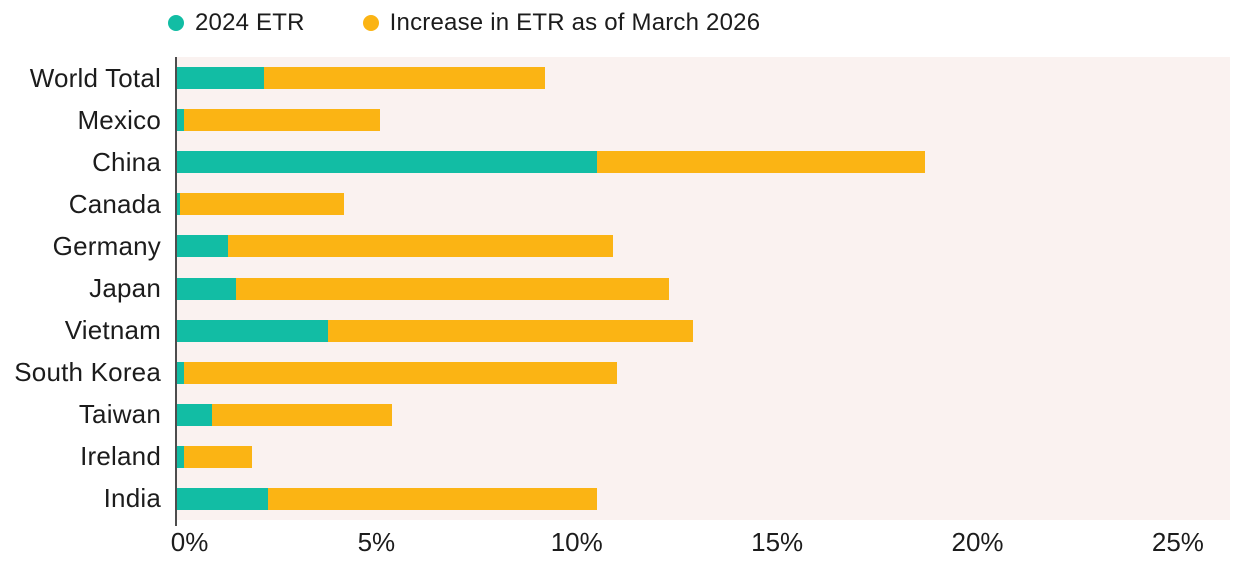 This screenshot has height=566, width=1242. I want to click on x-tick-label: 10%, so click(576, 542).